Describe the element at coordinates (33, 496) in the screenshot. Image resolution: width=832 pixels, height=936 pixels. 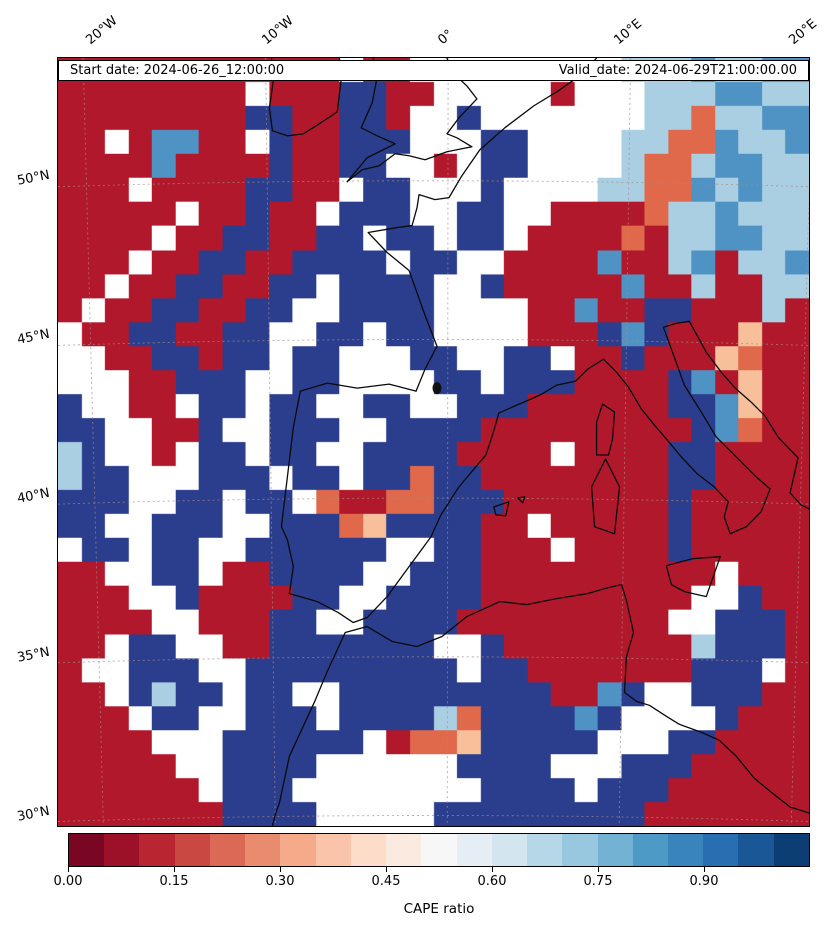
I see `y-tick-label: 40°N` at that location.